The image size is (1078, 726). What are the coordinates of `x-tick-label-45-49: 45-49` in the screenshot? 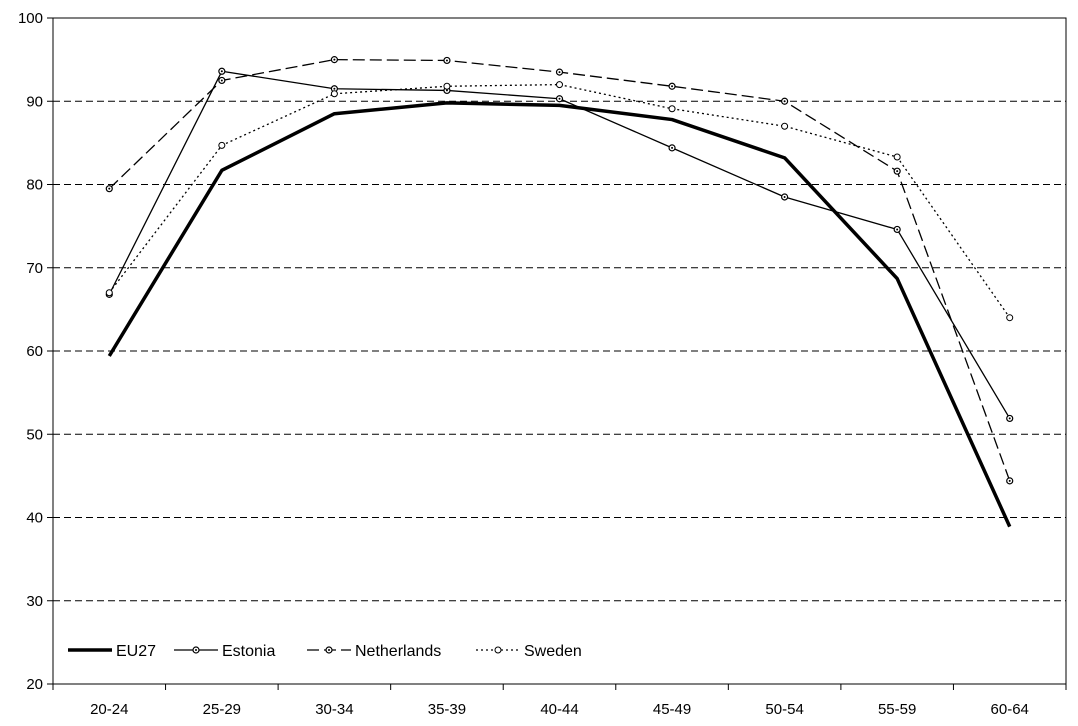 It's located at (672, 709).